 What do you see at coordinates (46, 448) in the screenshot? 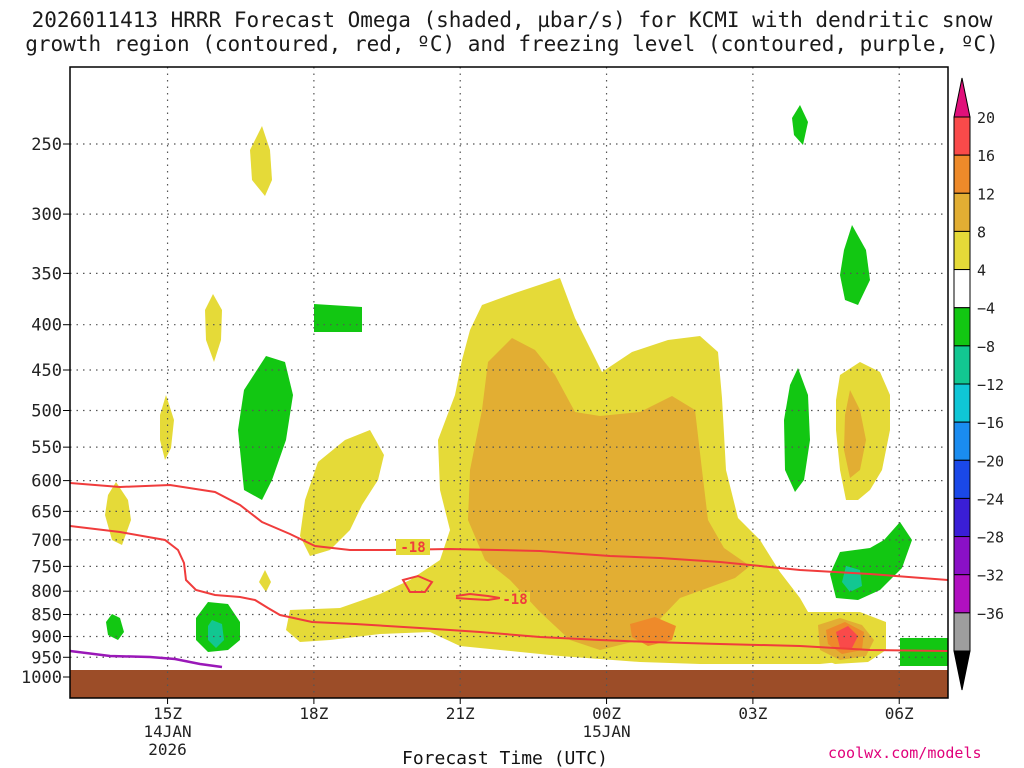
I see `y-tick-label: 550` at bounding box center [46, 448].